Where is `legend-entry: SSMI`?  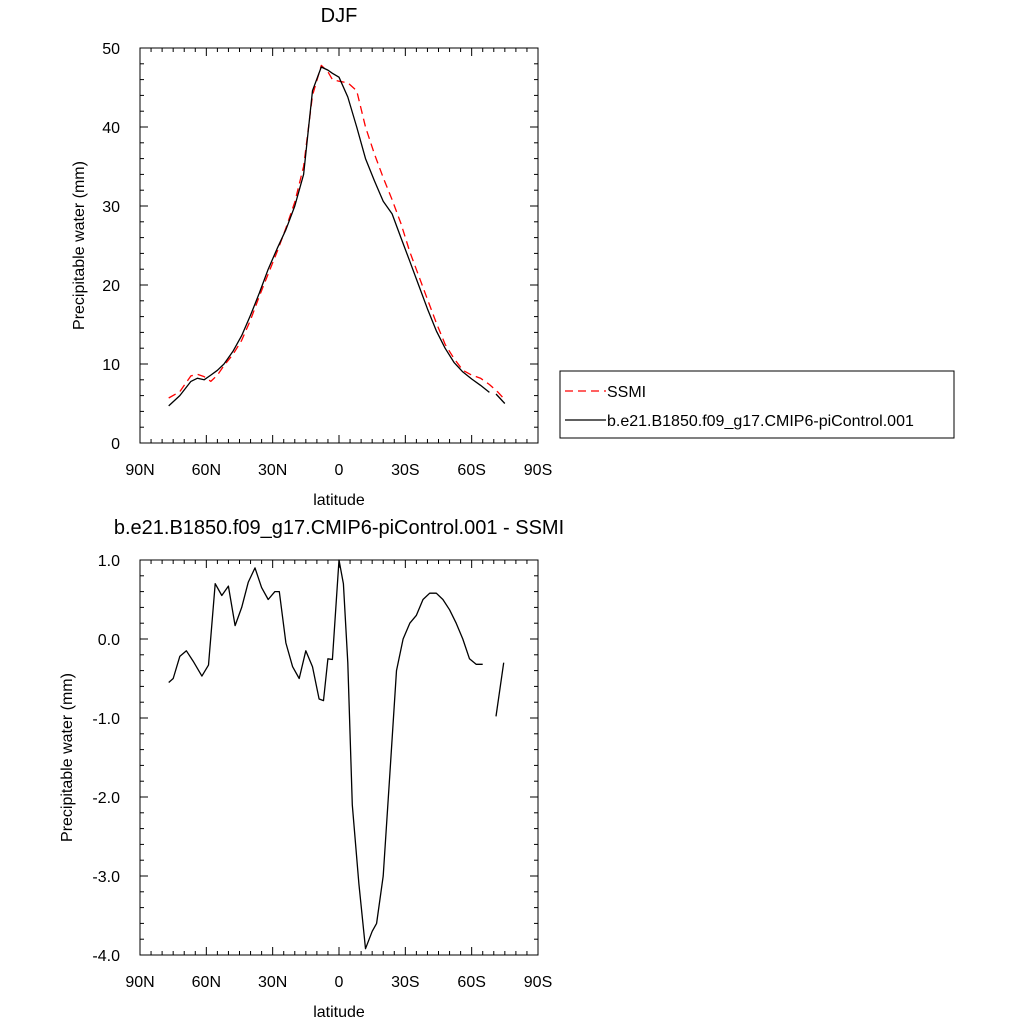 legend-entry: SSMI is located at coordinates (626, 392).